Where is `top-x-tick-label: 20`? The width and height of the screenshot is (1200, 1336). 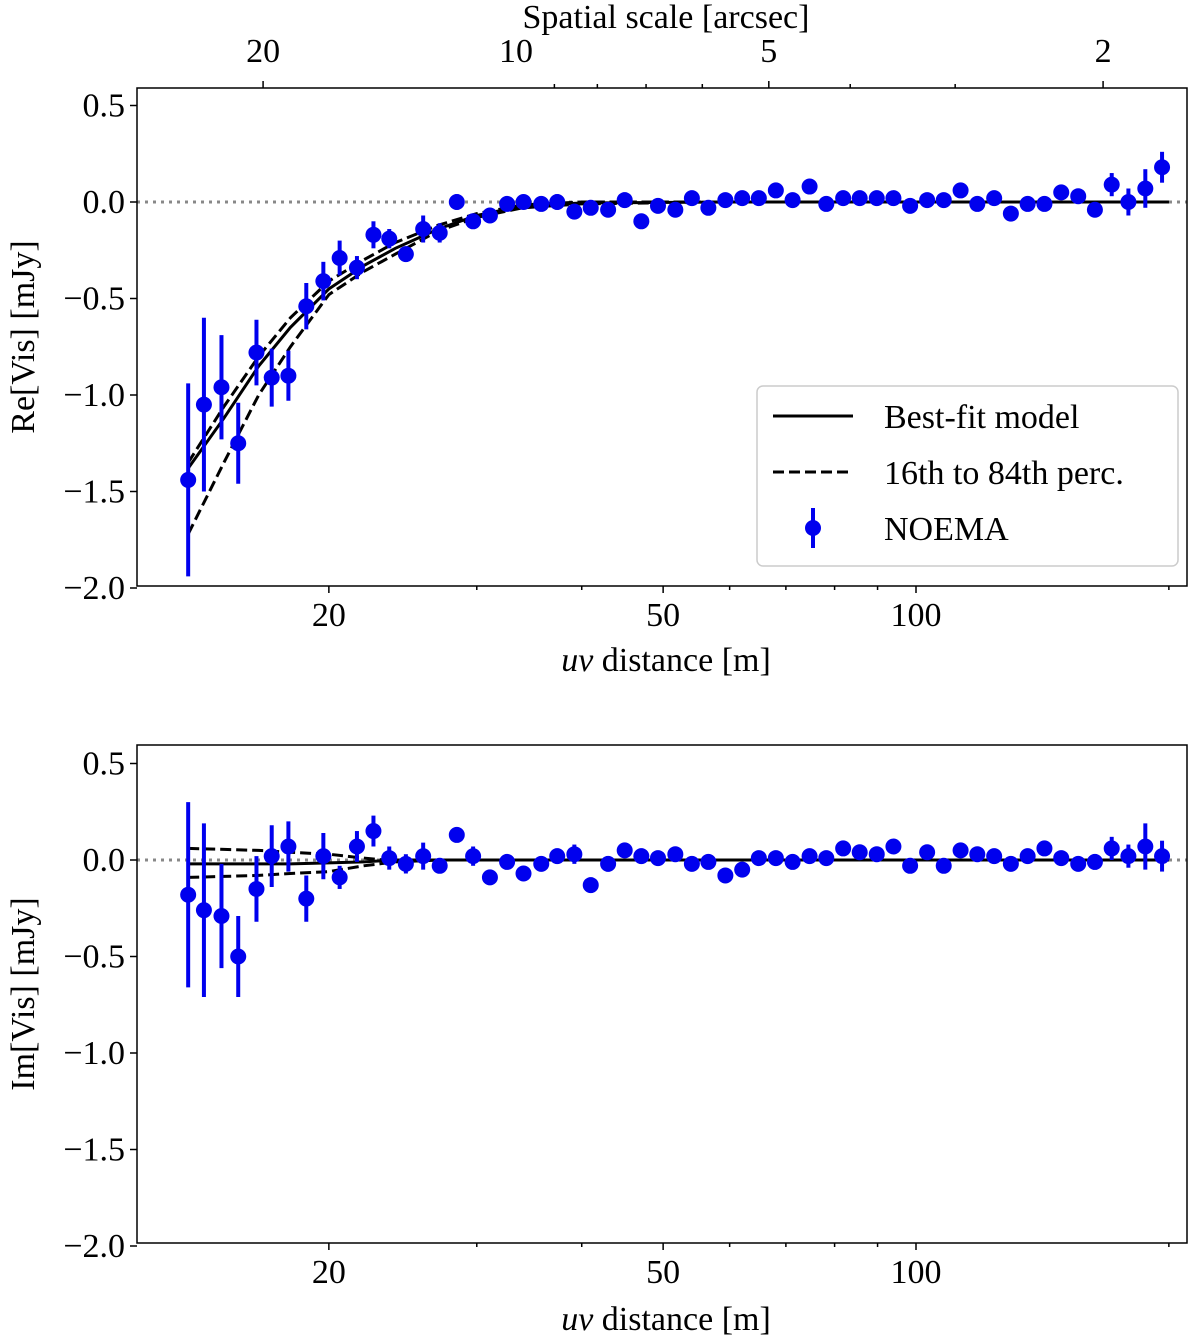 top-x-tick-label: 20 is located at coordinates (263, 51).